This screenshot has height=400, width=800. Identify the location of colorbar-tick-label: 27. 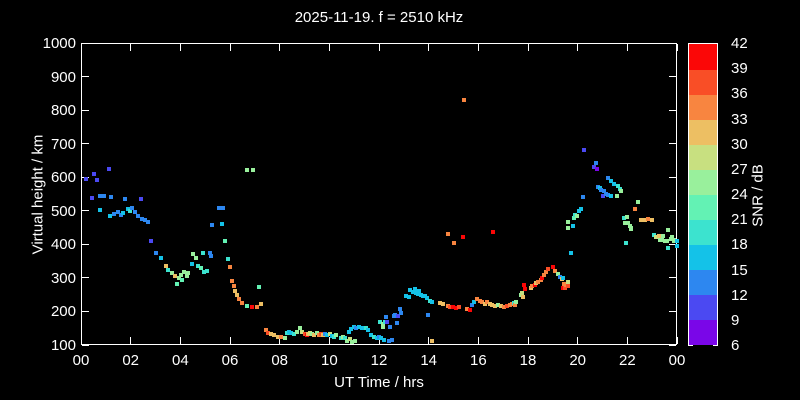
(739, 169).